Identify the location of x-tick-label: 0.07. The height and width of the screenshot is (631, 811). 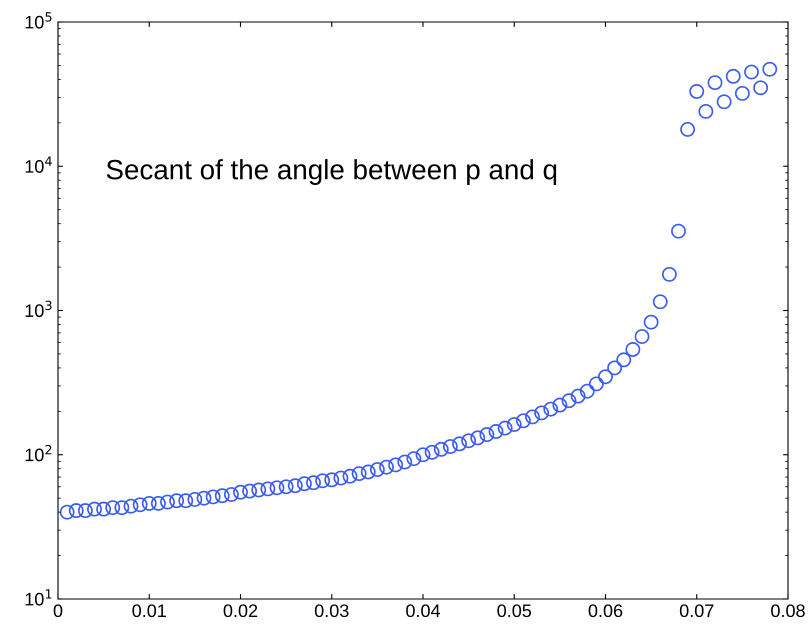
(697, 611).